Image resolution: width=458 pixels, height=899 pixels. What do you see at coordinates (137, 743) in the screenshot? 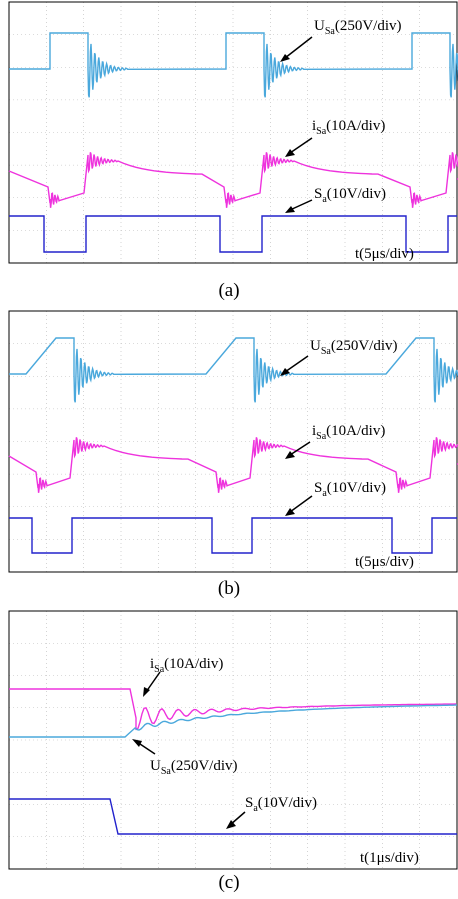
I see `arrowhead-u-c` at bounding box center [137, 743].